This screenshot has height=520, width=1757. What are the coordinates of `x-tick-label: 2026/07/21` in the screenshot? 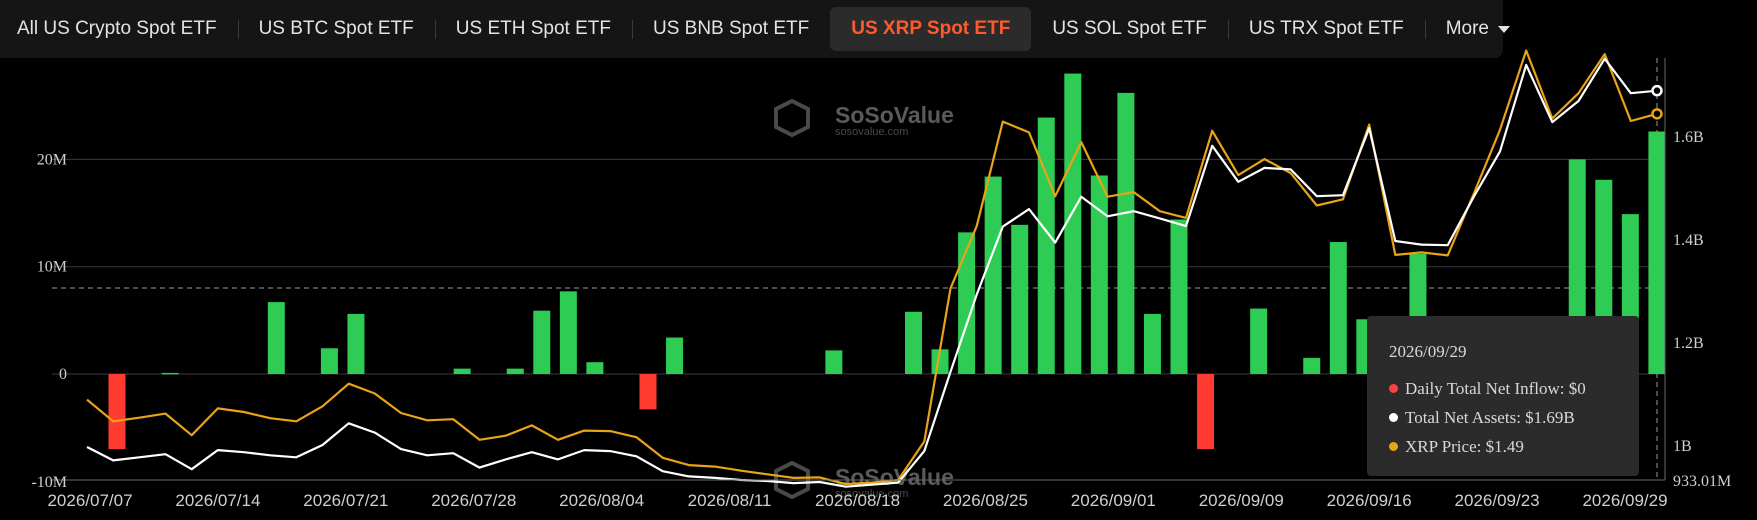 It's located at (345, 500).